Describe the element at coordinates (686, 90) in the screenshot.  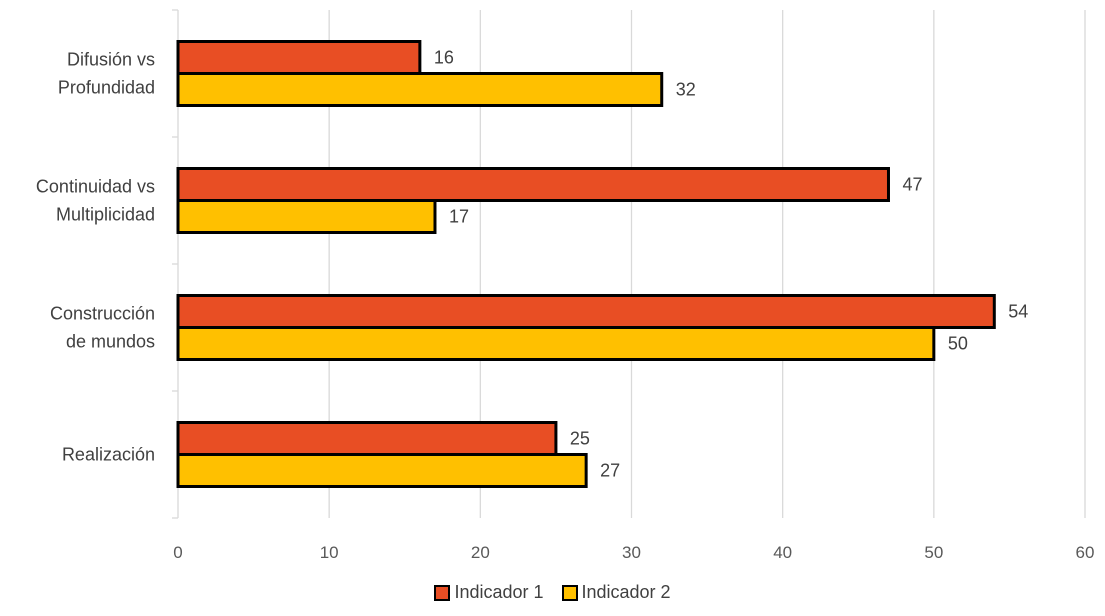
I see `data-label: 32` at that location.